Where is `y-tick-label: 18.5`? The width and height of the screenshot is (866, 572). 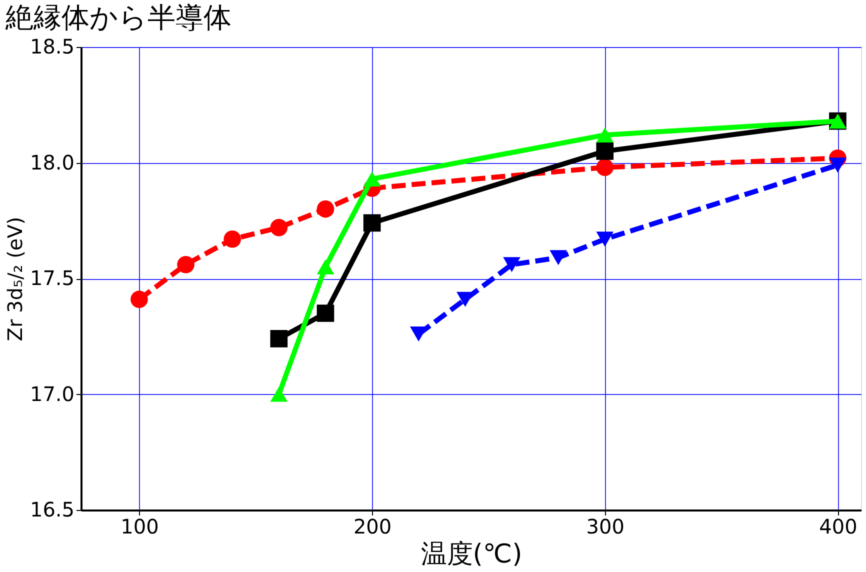
y-tick-label: 18.5 is located at coordinates (52, 46).